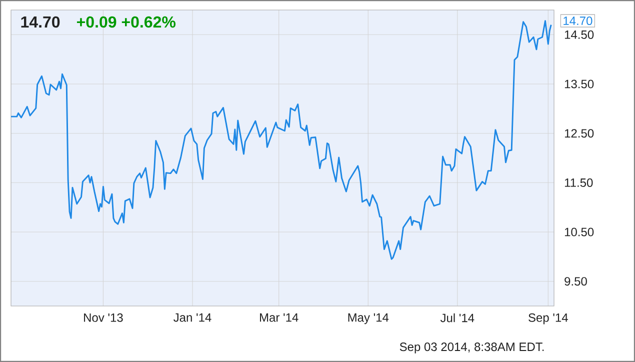 This screenshot has height=362, width=635. I want to click on y-tick-label: 13.50, so click(579, 84).